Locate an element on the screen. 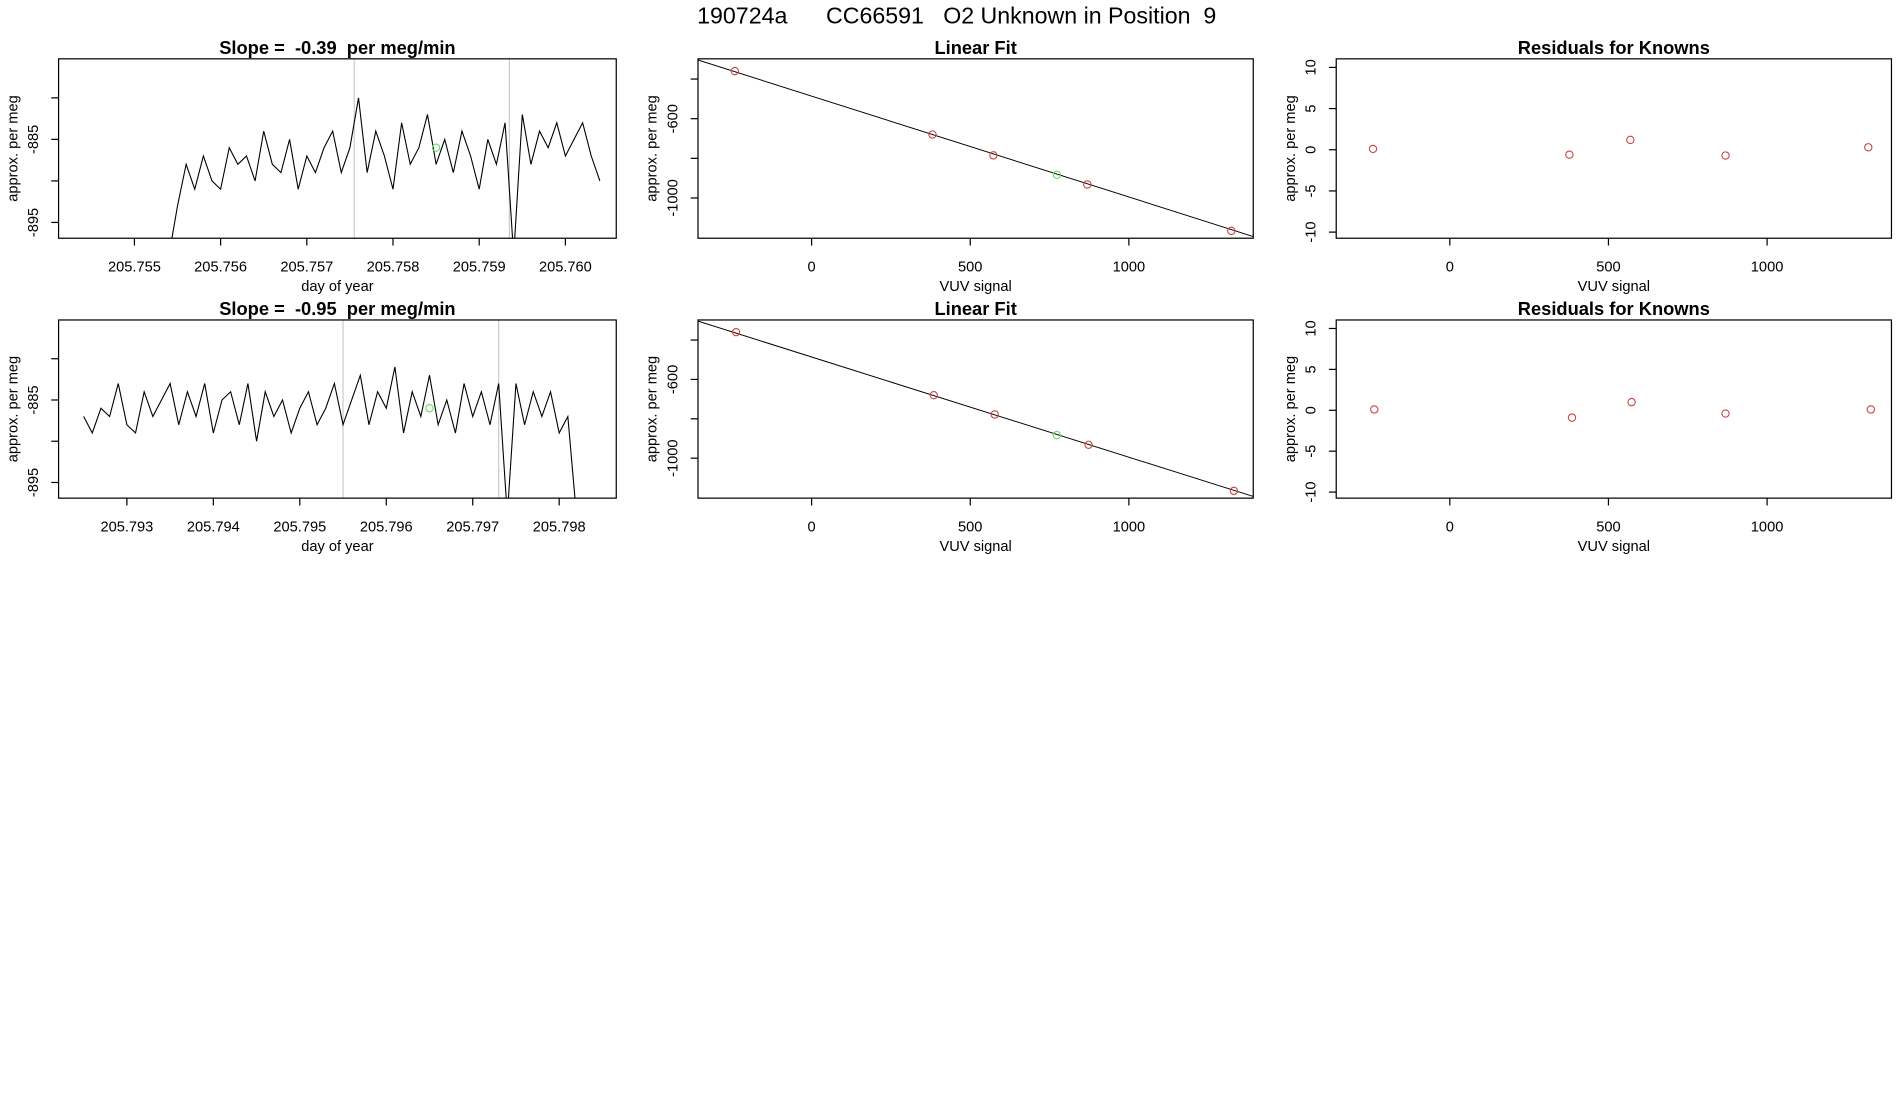 This screenshot has width=1900, height=1100. x-tick-label: 205.760 is located at coordinates (565, 267).